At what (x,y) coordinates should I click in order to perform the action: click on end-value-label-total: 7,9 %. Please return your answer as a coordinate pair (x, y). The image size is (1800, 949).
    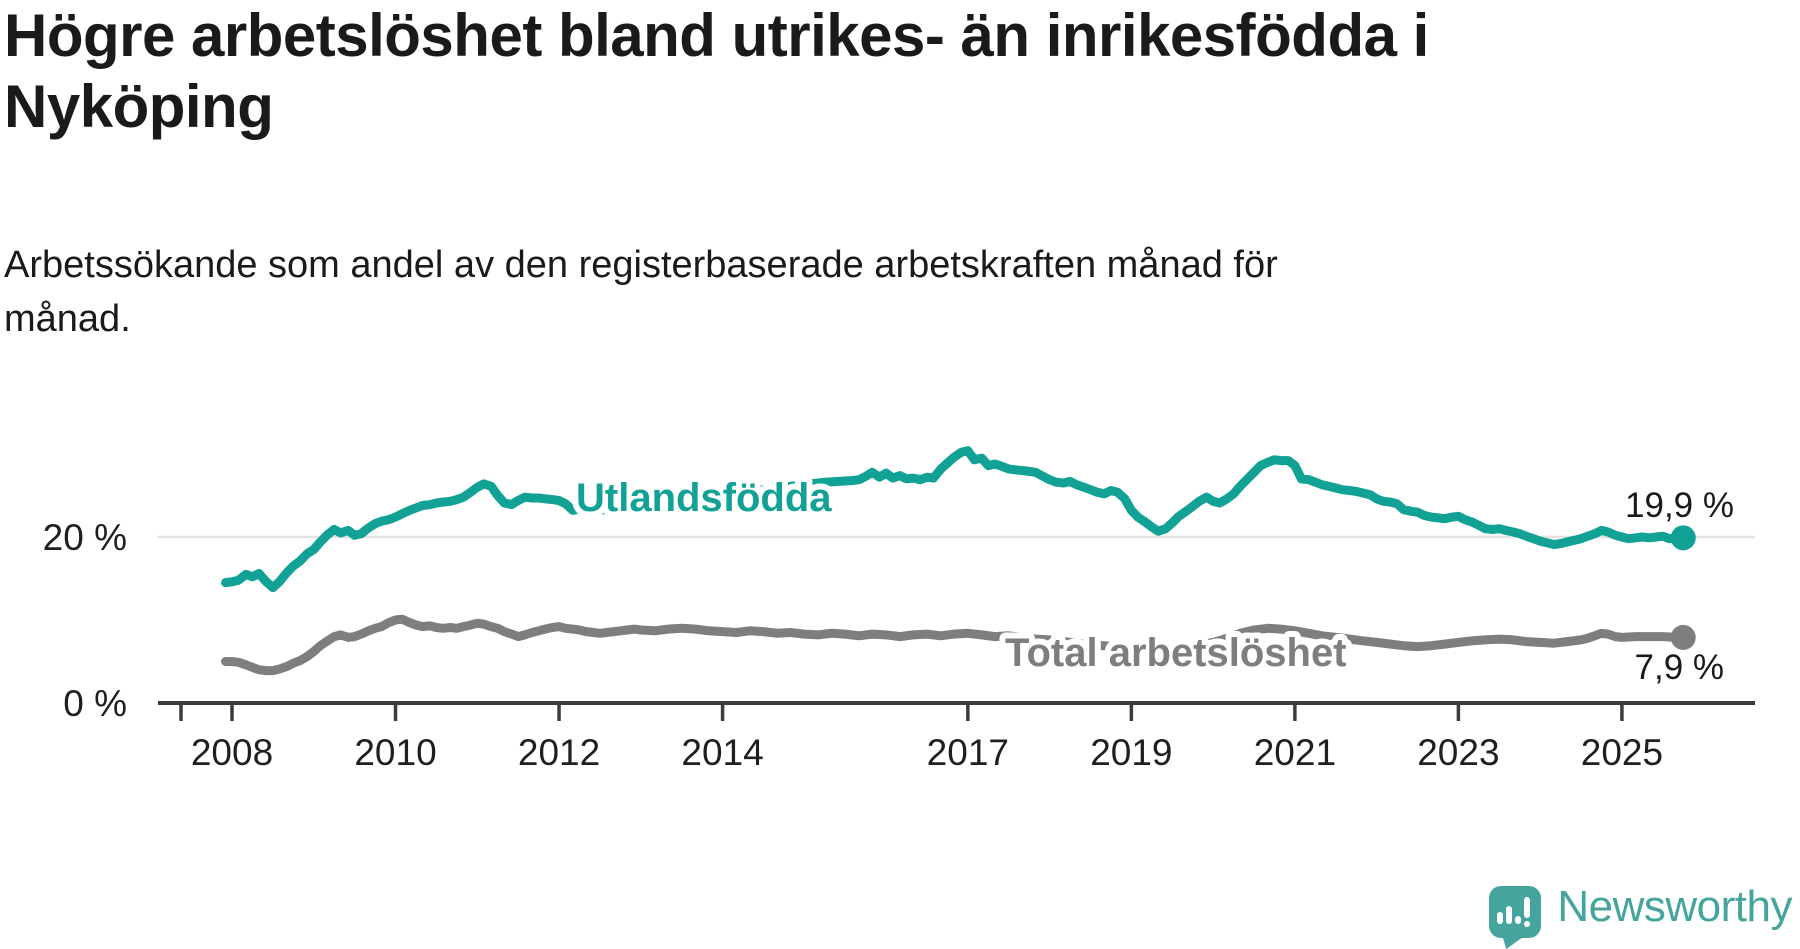
    Looking at the image, I should click on (1680, 667).